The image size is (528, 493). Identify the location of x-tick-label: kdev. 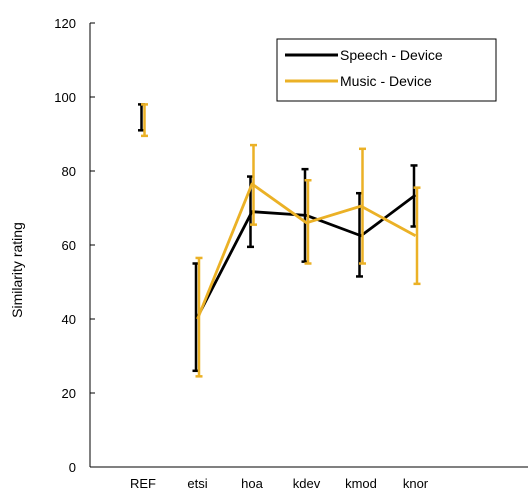
(307, 483).